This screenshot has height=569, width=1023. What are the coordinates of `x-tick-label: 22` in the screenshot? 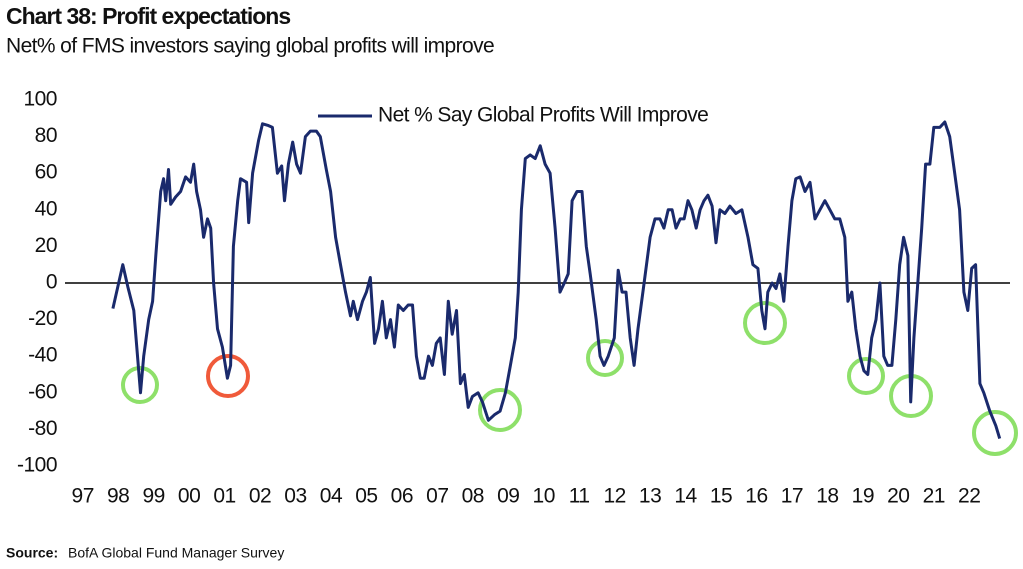 It's located at (969, 496).